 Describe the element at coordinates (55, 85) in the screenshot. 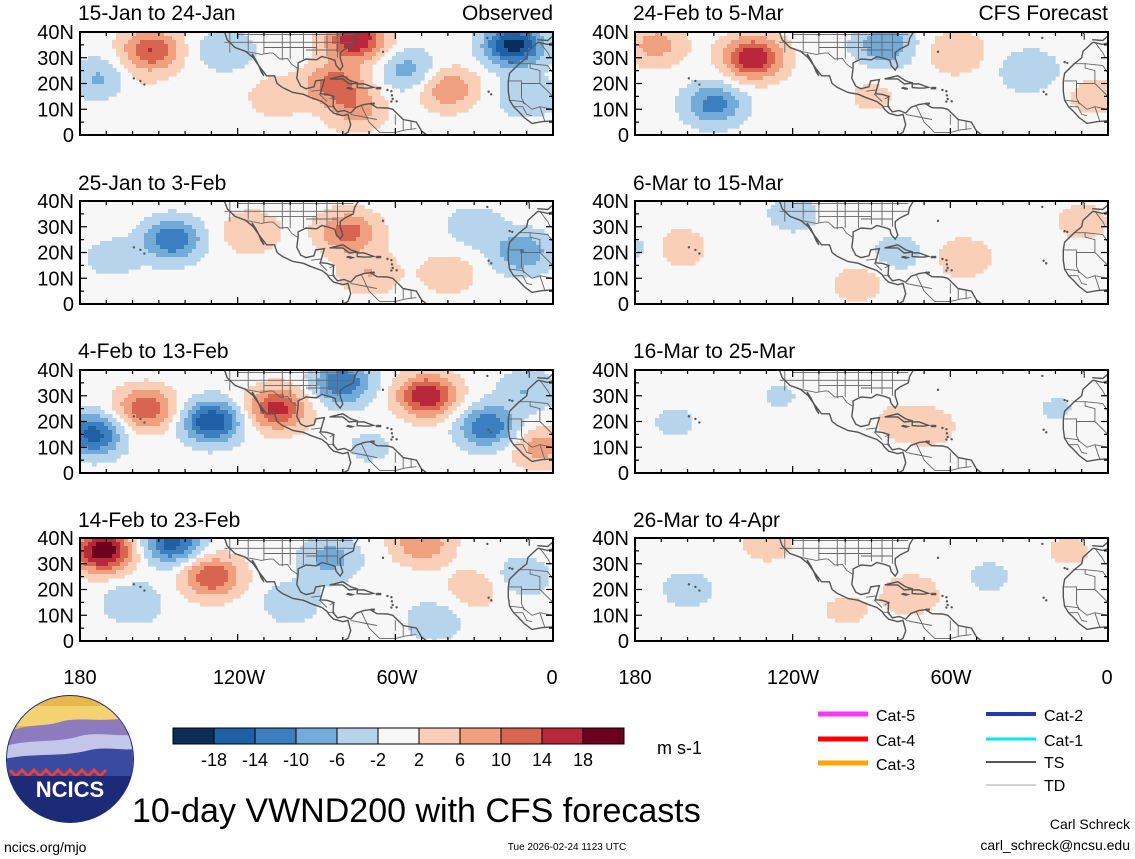

I see `lat-tick-label: 20N` at that location.